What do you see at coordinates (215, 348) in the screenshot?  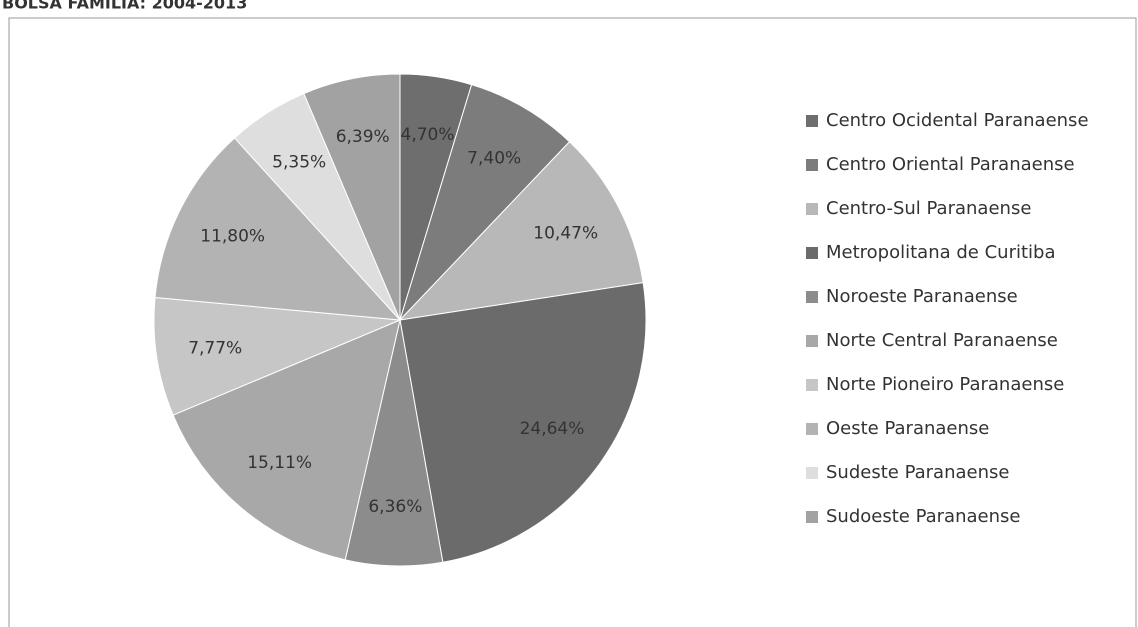 I see `data-label: 7,77%` at bounding box center [215, 348].